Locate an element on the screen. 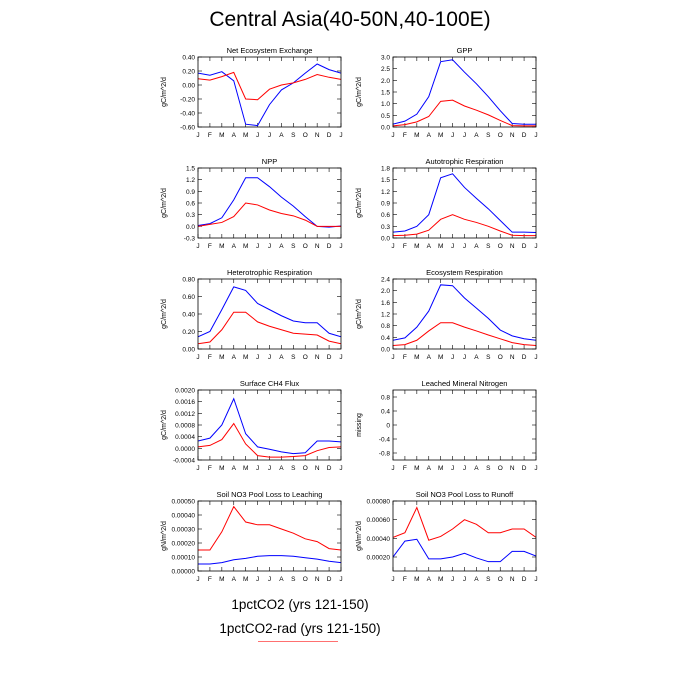 The width and height of the screenshot is (700, 700). chart-9-series-blue-line is located at coordinates (269, 560).